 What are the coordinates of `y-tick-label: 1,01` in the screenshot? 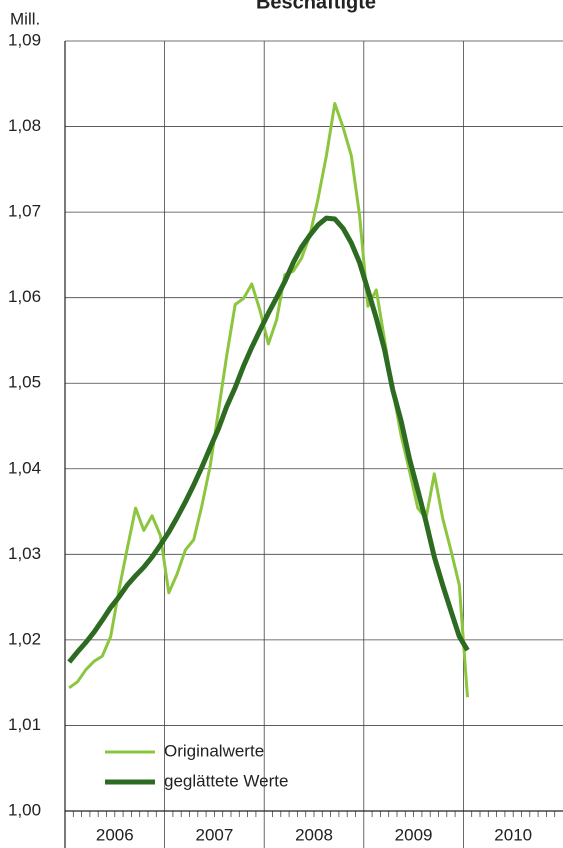 It's located at (24, 724).